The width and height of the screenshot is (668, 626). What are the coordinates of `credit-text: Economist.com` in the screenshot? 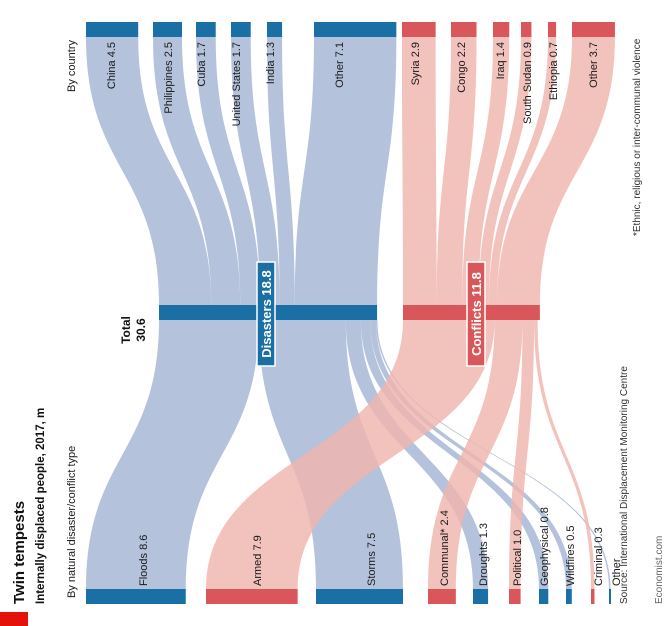 It's located at (659, 570).